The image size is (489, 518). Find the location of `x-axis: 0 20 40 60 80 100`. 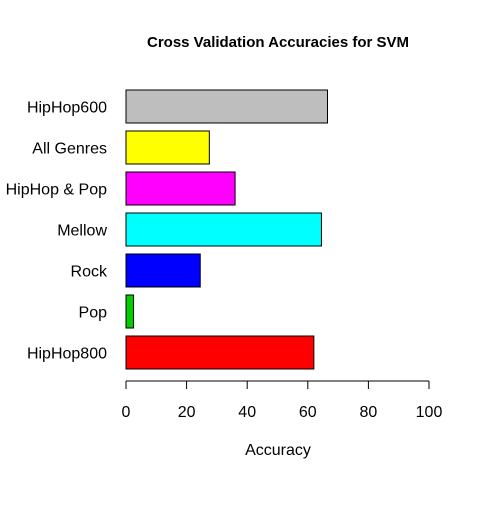

x-axis: 0 20 40 60 80 100 is located at coordinates (282, 400).